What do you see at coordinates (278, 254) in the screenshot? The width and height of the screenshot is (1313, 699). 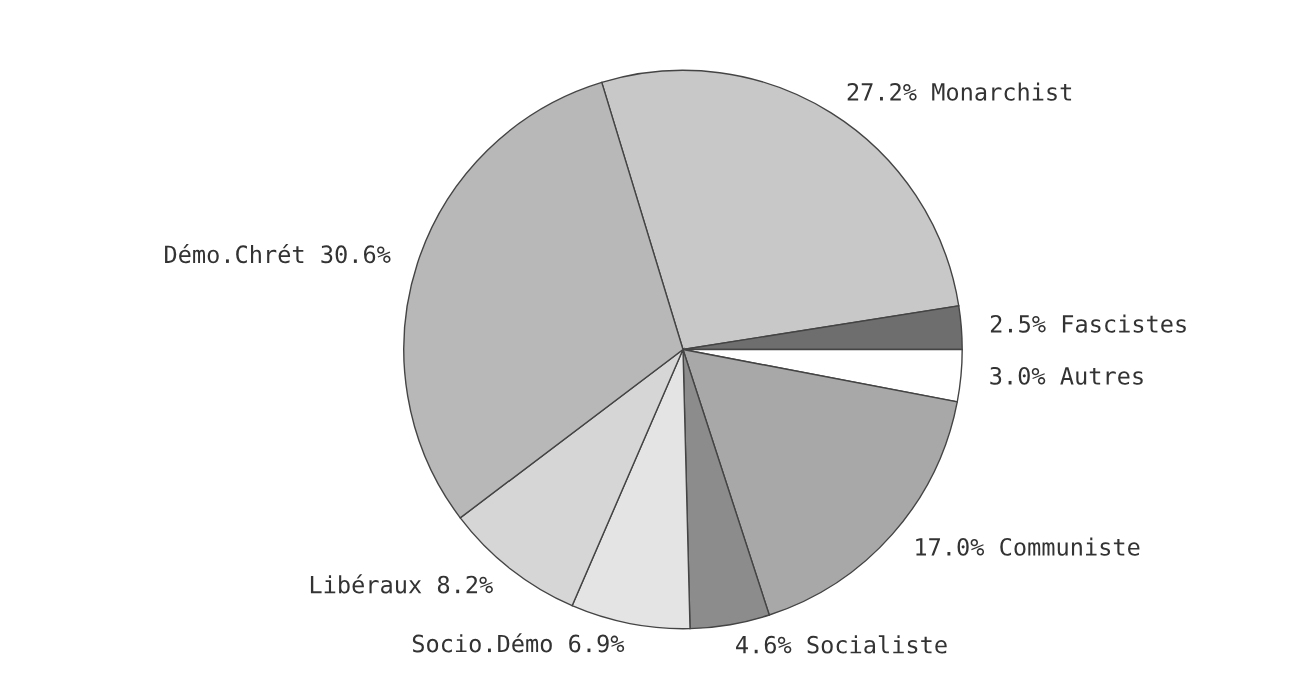 I see `slice-label: Démo.Chrét 30.6%` at bounding box center [278, 254].